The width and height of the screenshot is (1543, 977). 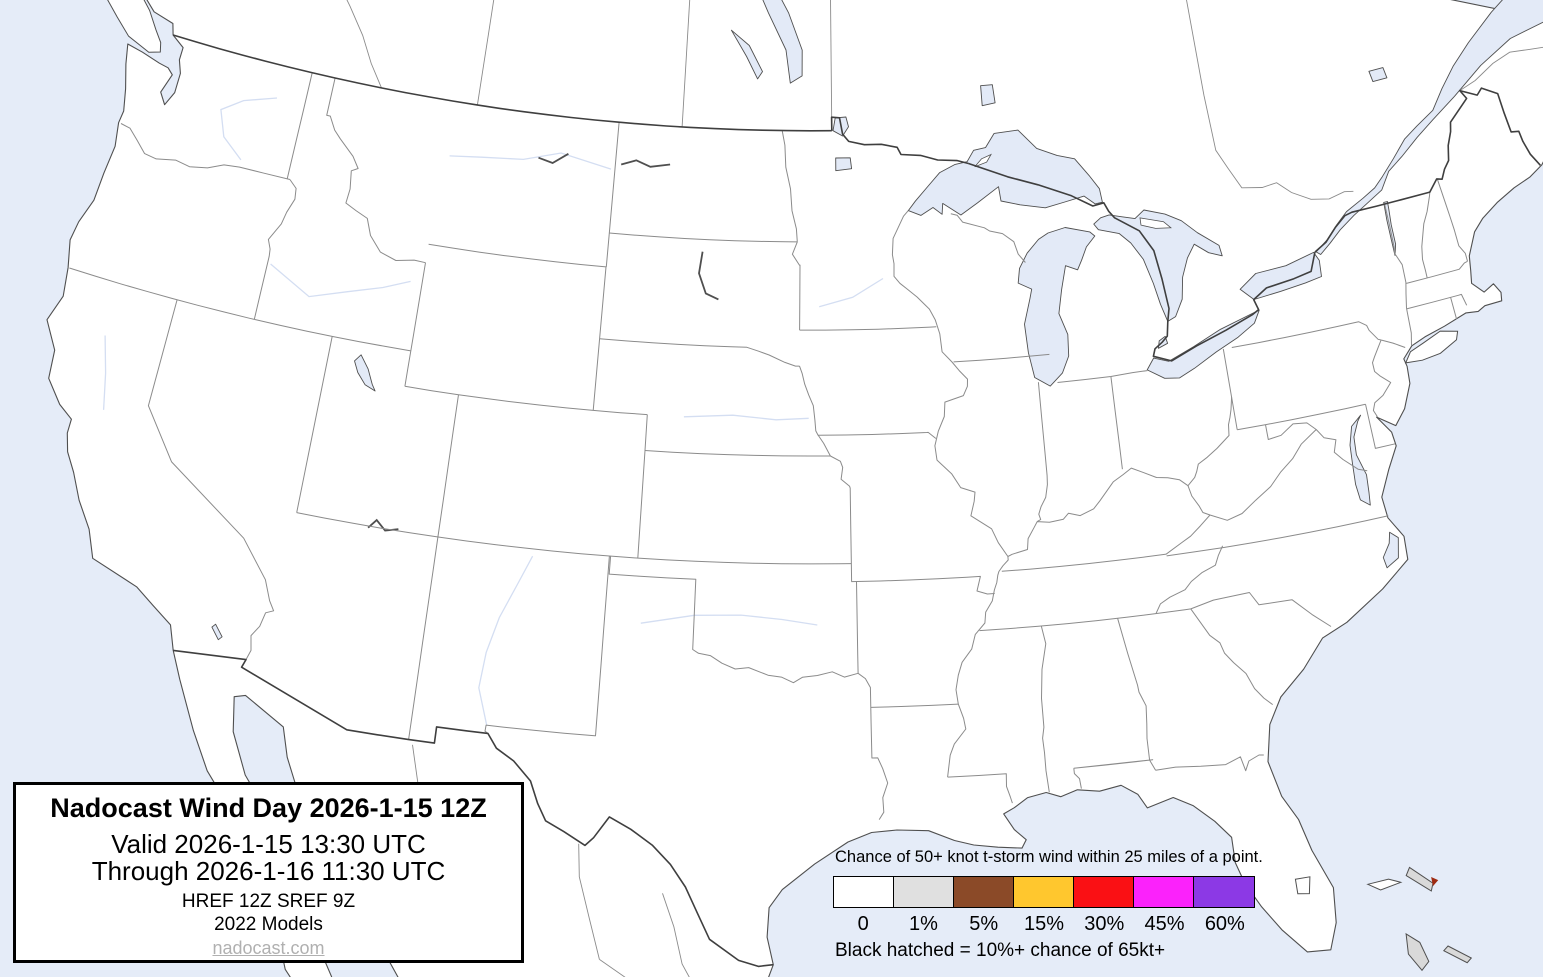 I want to click on forecast-title: Nadocast Wind Day 2026-1-15 12Z, so click(x=268, y=808).